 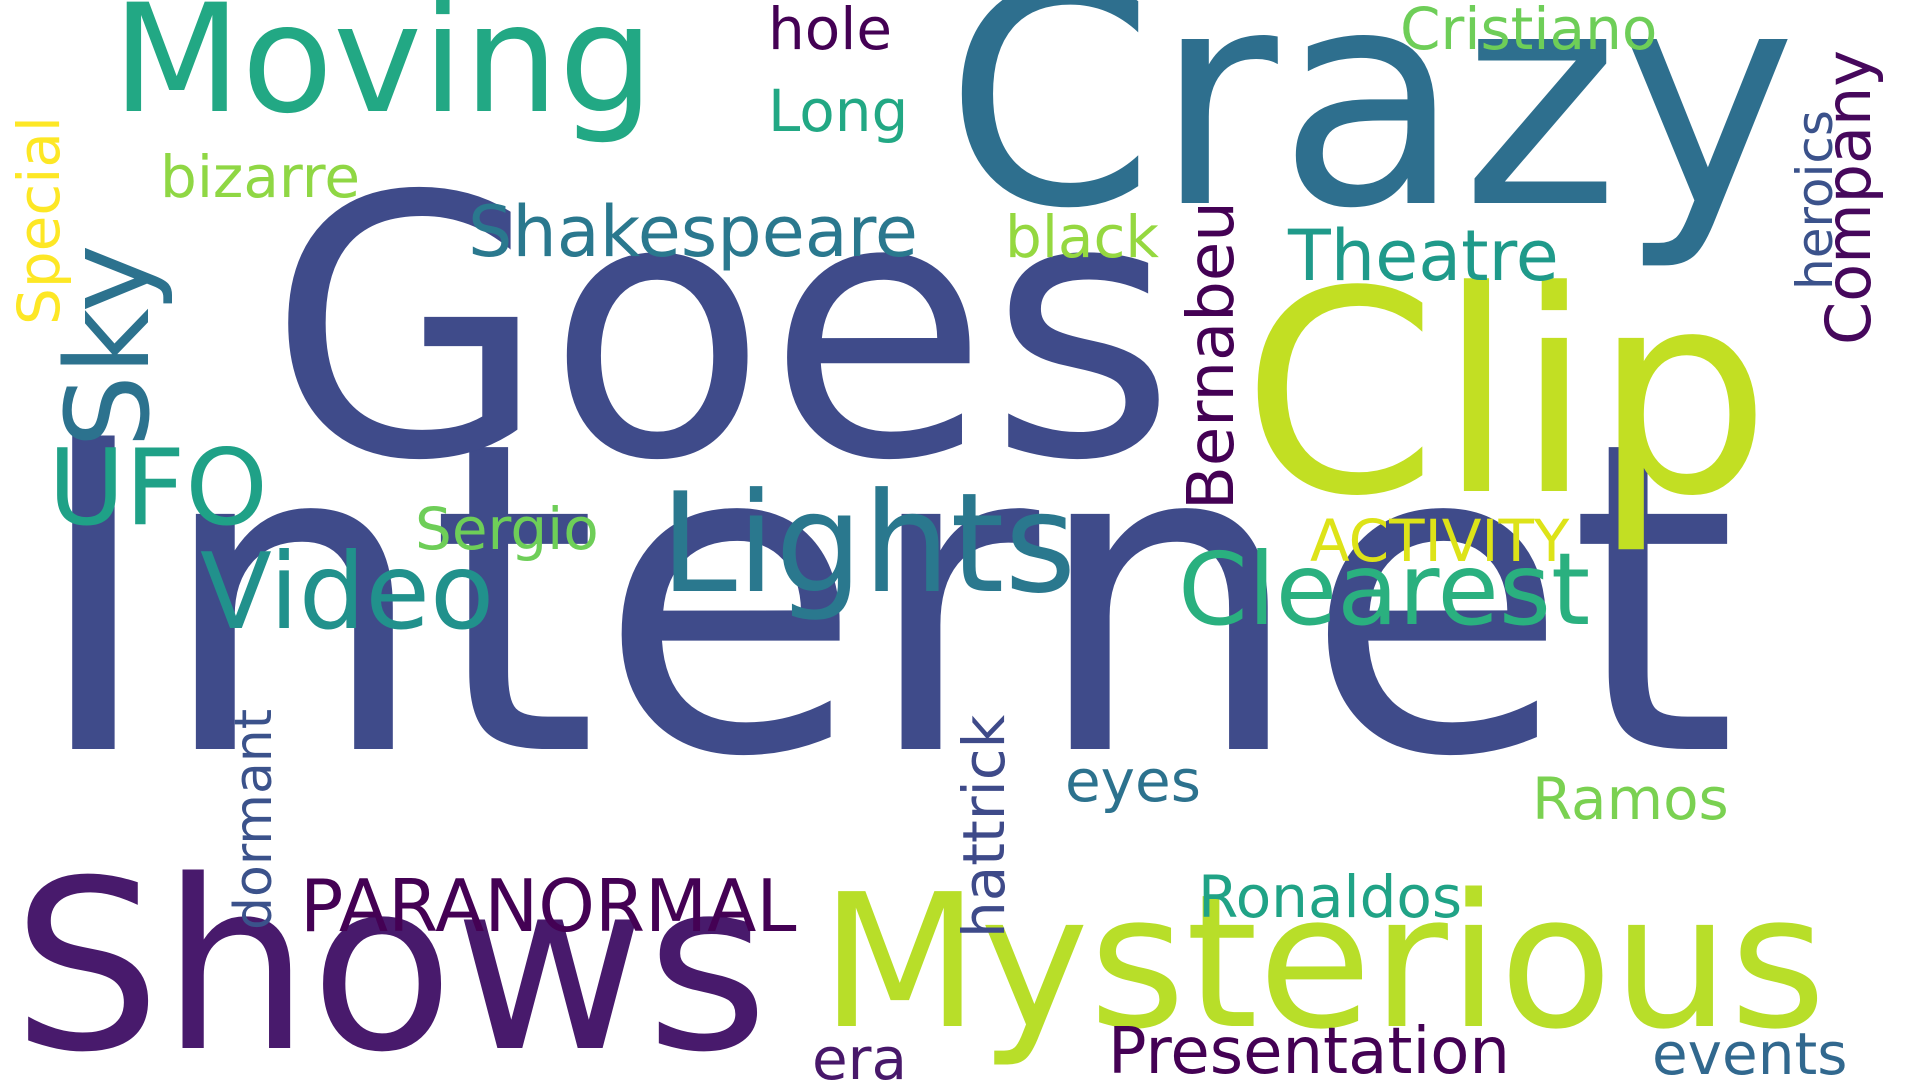 I want to click on word-dormant: dormant, so click(x=254, y=819).